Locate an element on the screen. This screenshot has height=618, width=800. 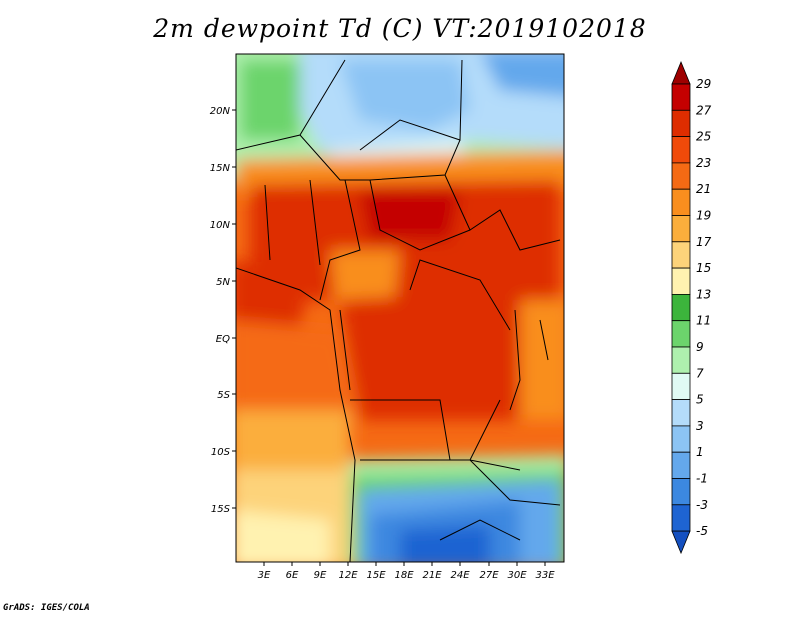
grads-credit: GrADS: IGES/COLA is located at coordinates (46, 608).